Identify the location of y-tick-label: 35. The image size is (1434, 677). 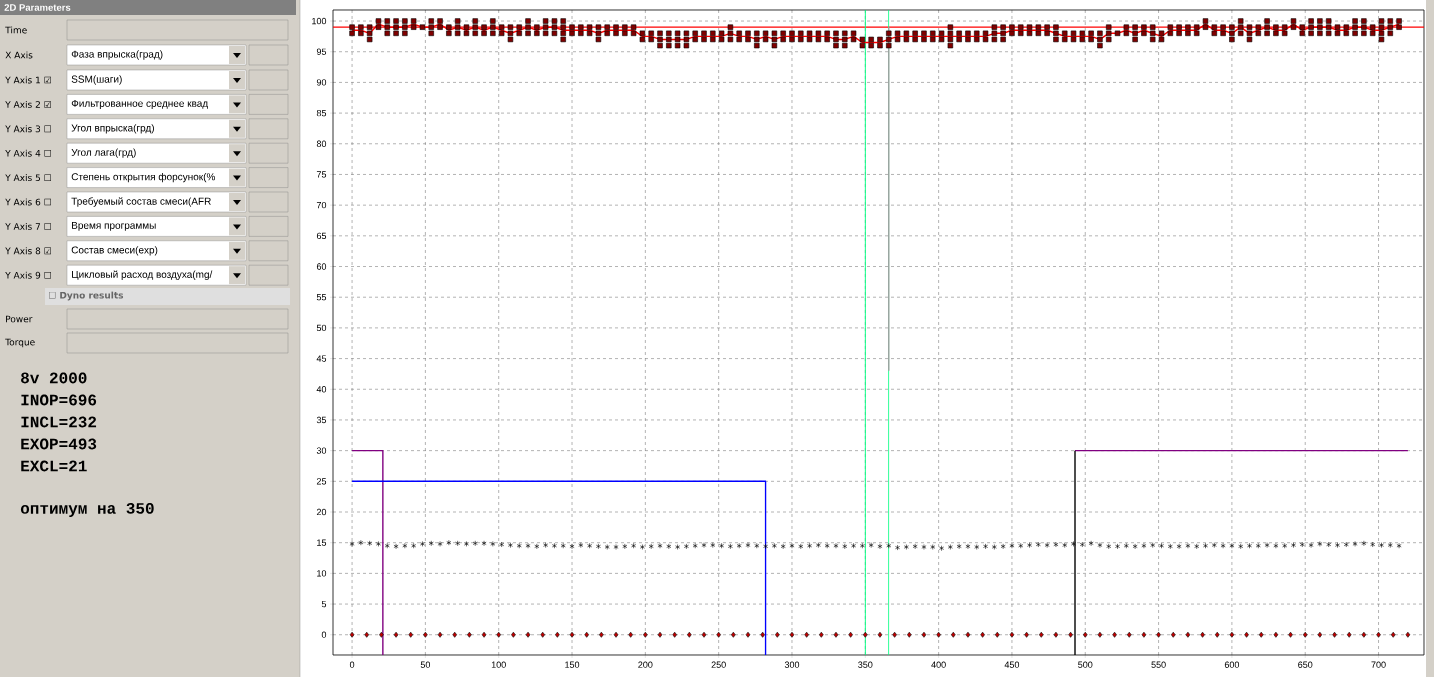
(321, 420).